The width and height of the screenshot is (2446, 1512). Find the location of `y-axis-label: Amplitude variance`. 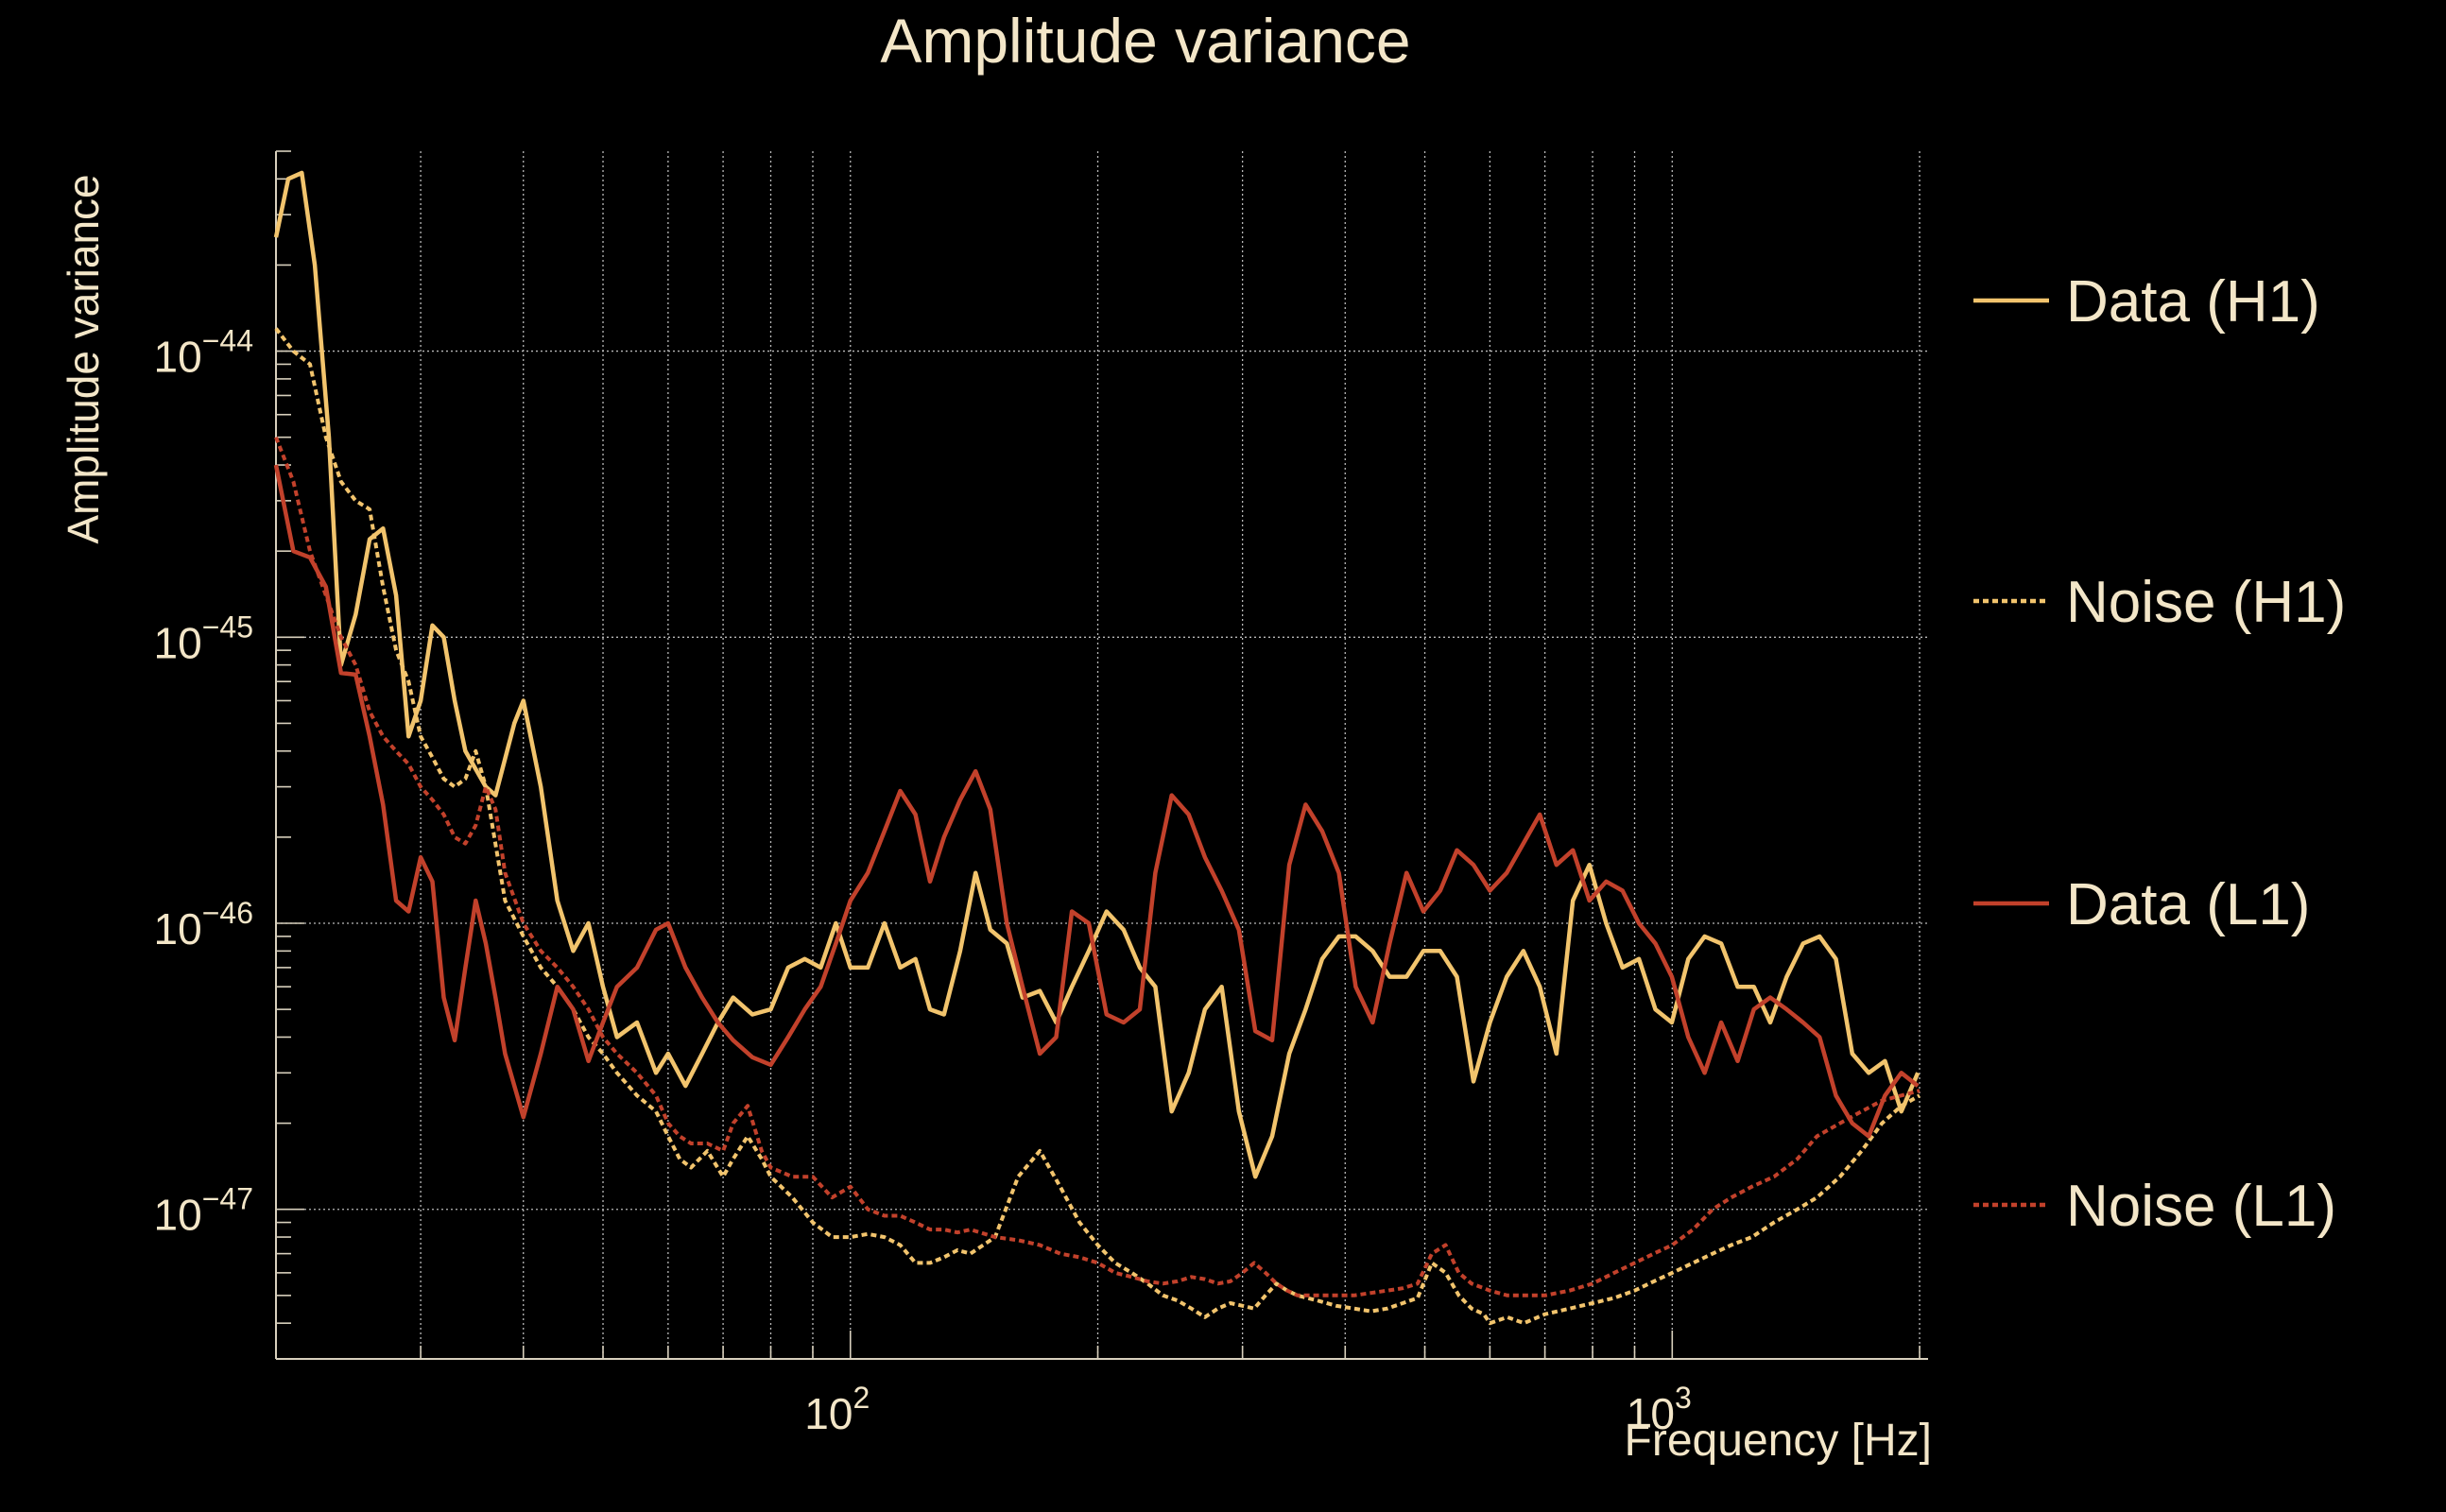

y-axis-label: Amplitude variance is located at coordinates (83, 358).